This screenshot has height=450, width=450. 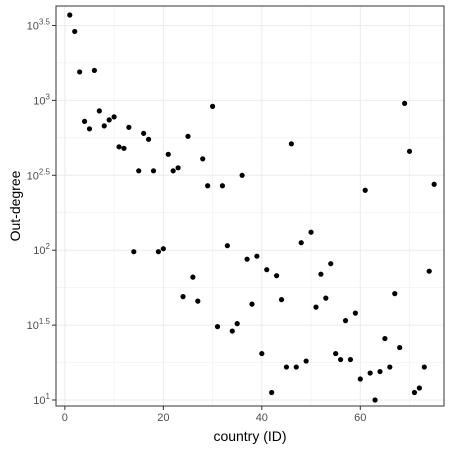 I want to click on y-axis-ticks: 10¹ 101.5 10² 102.5 10³ 103.5, so click(x=41, y=212).